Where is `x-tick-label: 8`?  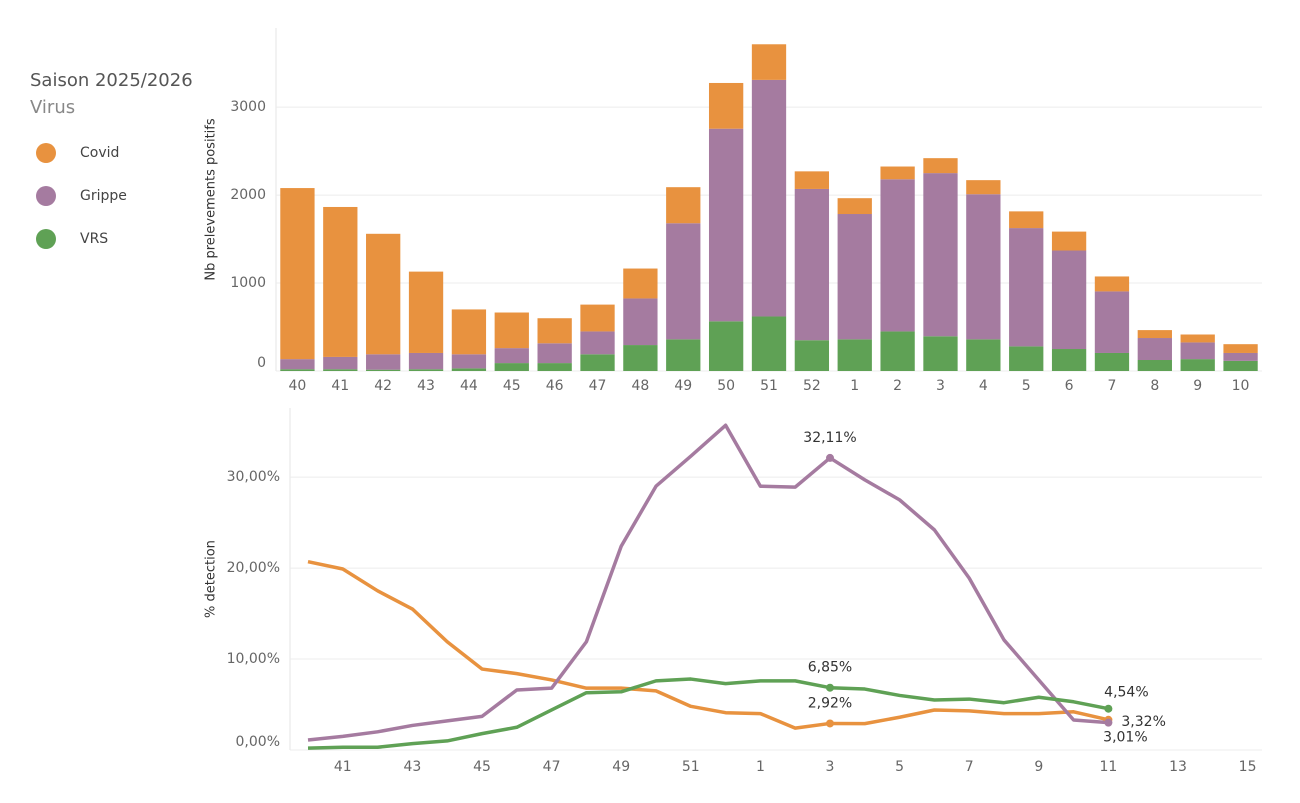 x-tick-label: 8 is located at coordinates (1154, 386).